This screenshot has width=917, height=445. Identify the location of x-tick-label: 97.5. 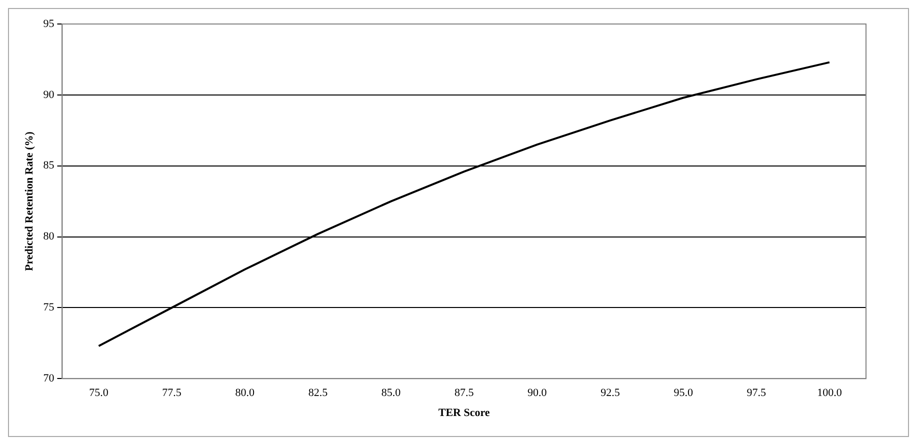
(756, 393).